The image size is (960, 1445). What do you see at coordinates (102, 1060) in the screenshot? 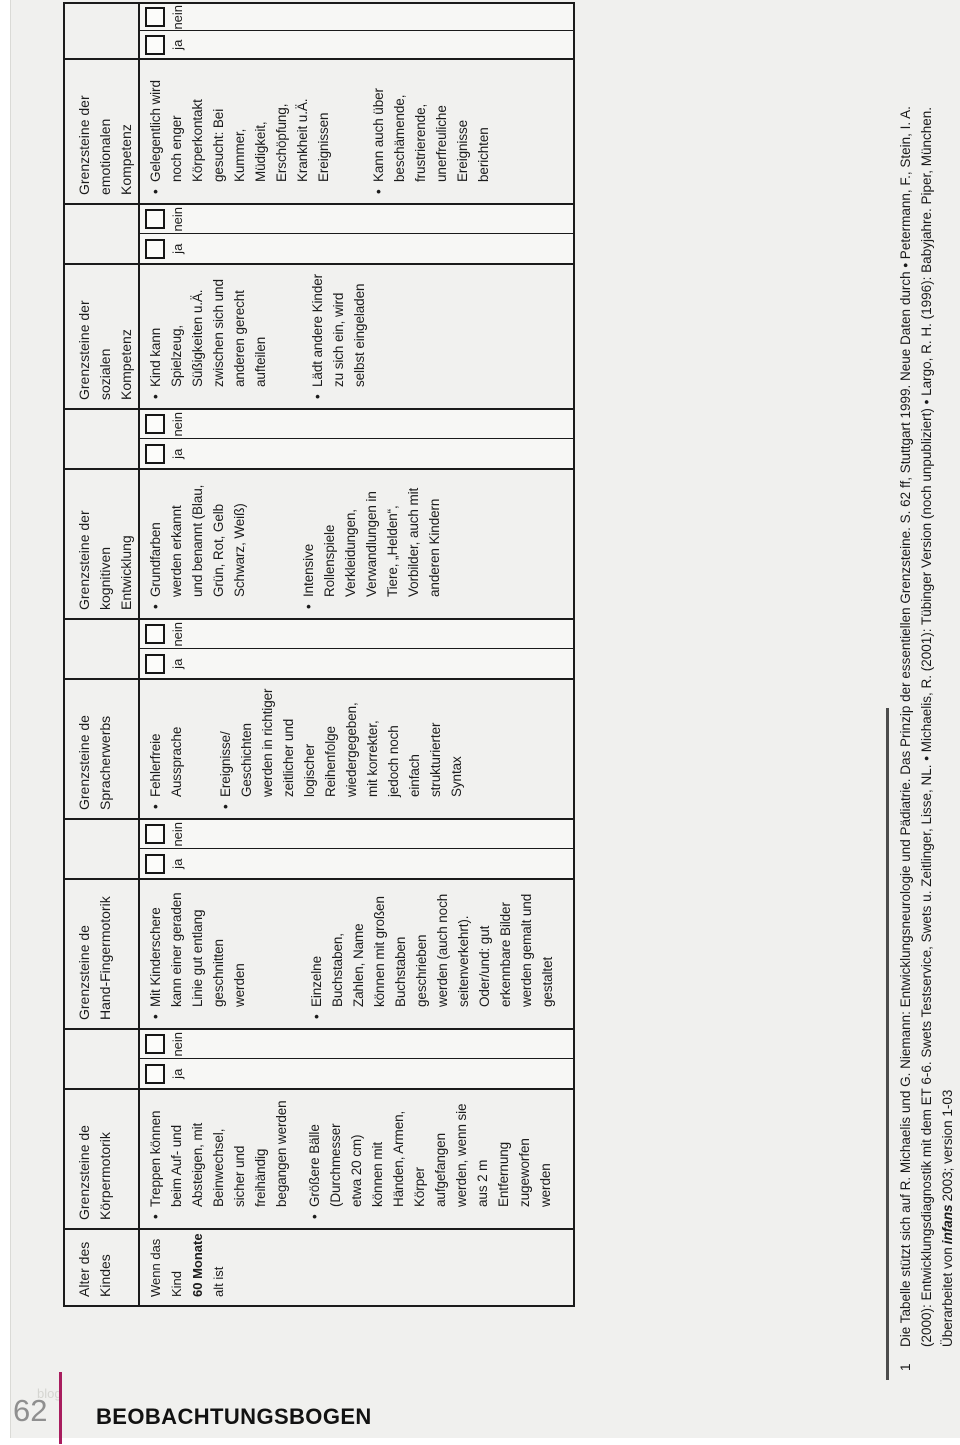
I see `header-koerpermotorik-janein` at bounding box center [102, 1060].